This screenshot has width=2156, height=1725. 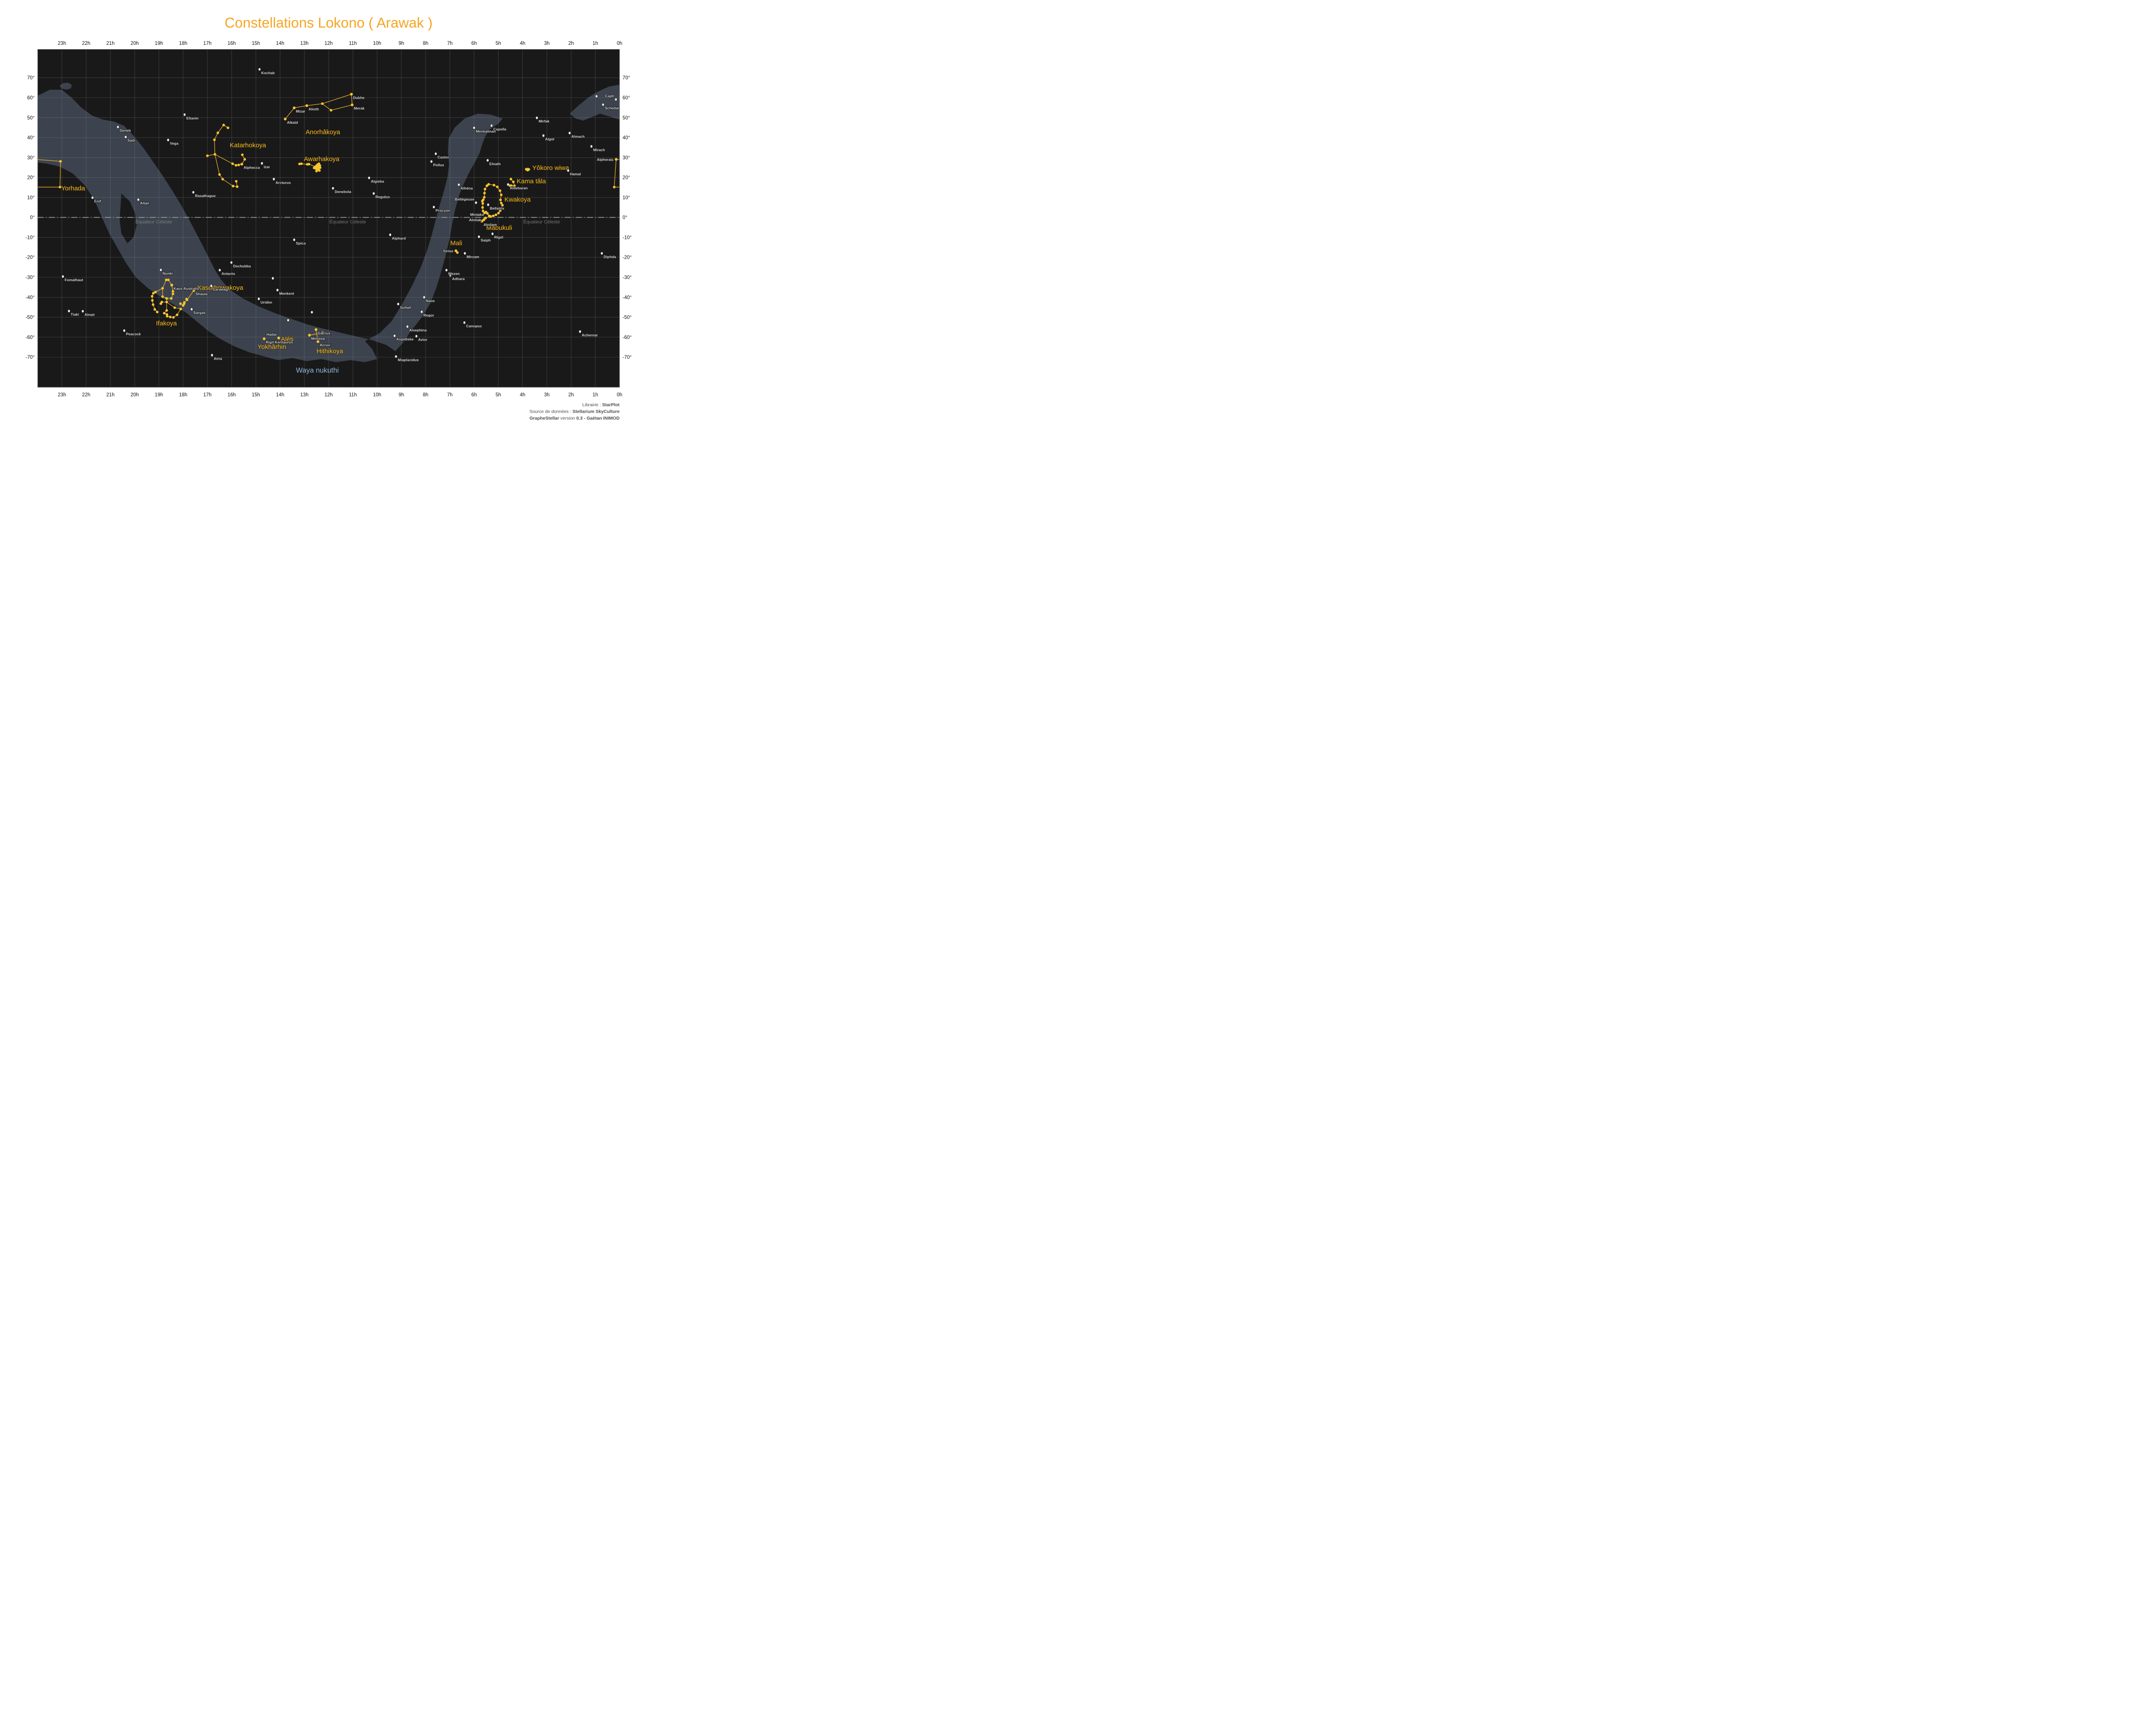 What do you see at coordinates (304, 44) in the screenshot?
I see `ra-tick-top-13h: 13h` at bounding box center [304, 44].